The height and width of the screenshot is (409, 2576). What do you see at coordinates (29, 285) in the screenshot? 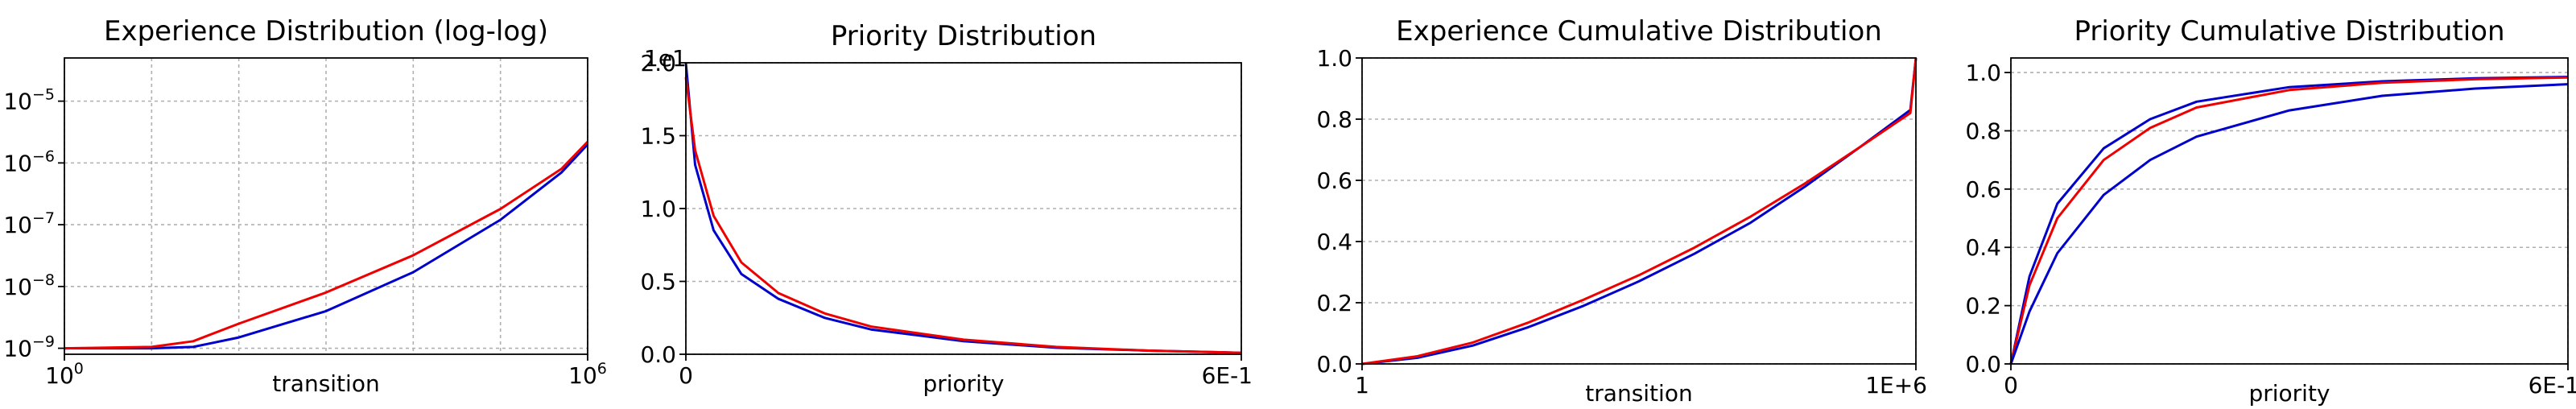
I see `y-tick-label: 10⁻⁸` at bounding box center [29, 285].